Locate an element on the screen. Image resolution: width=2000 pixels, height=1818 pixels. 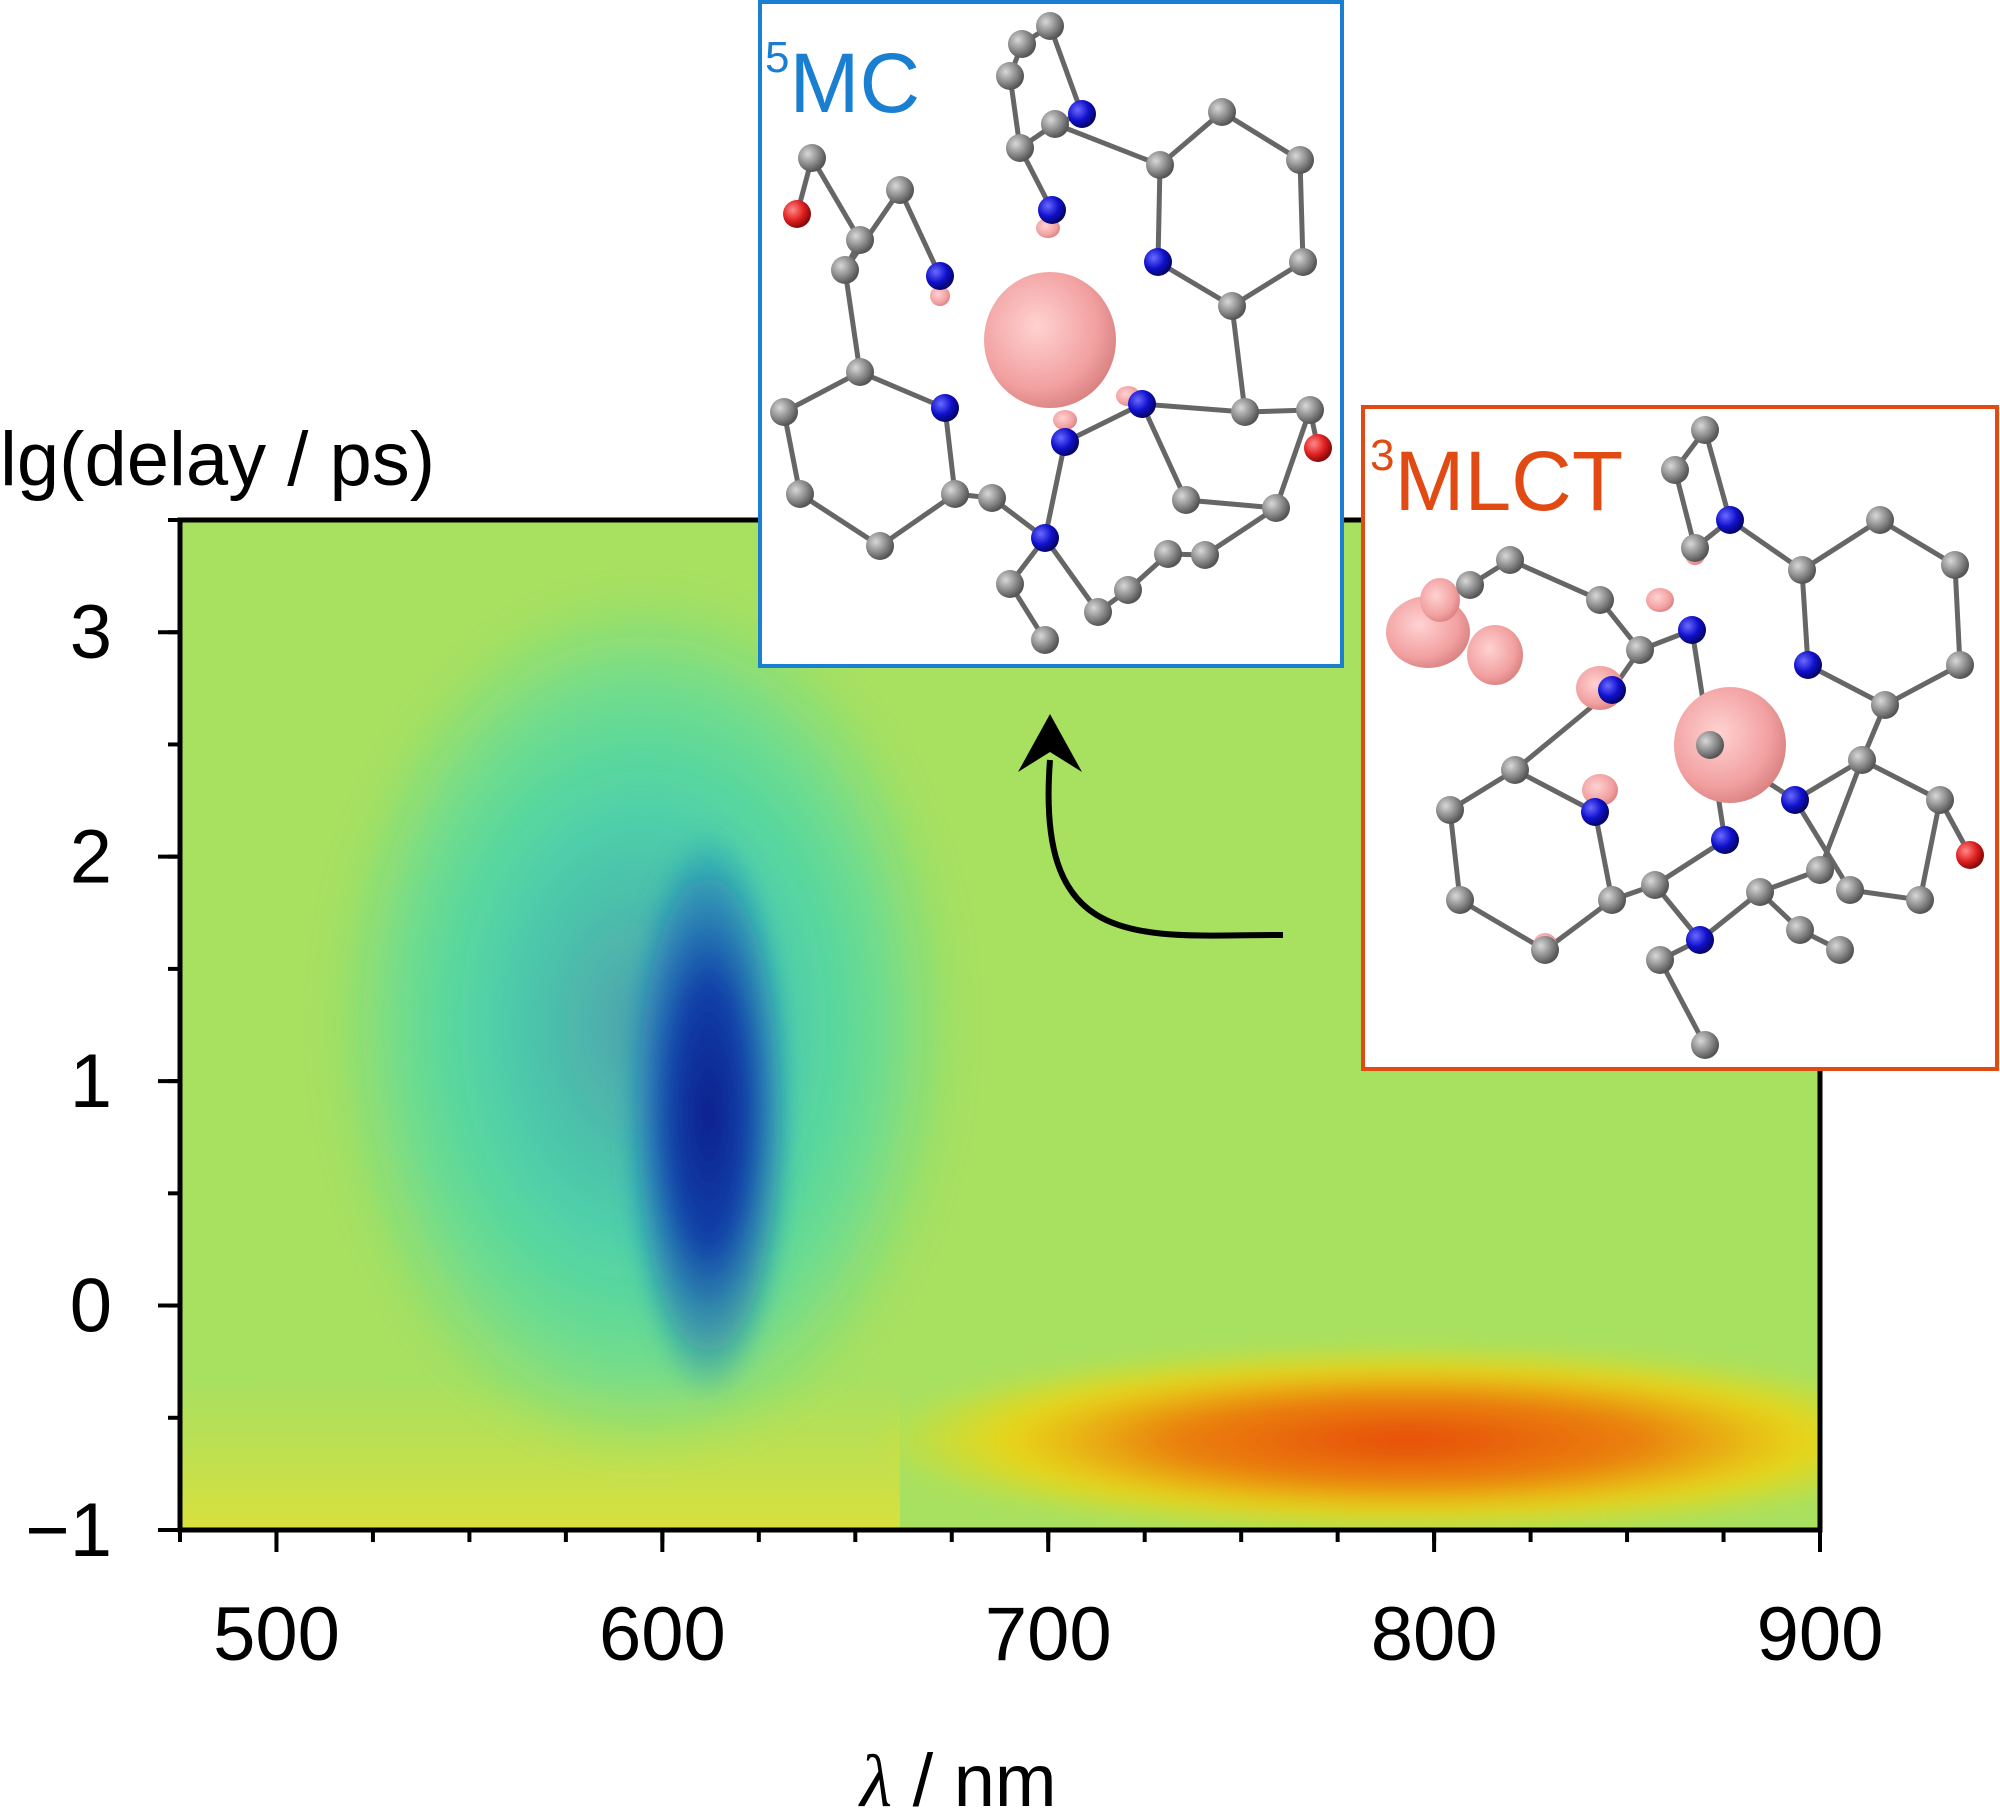
y-tick-label: −1 is located at coordinates (68, 1530).